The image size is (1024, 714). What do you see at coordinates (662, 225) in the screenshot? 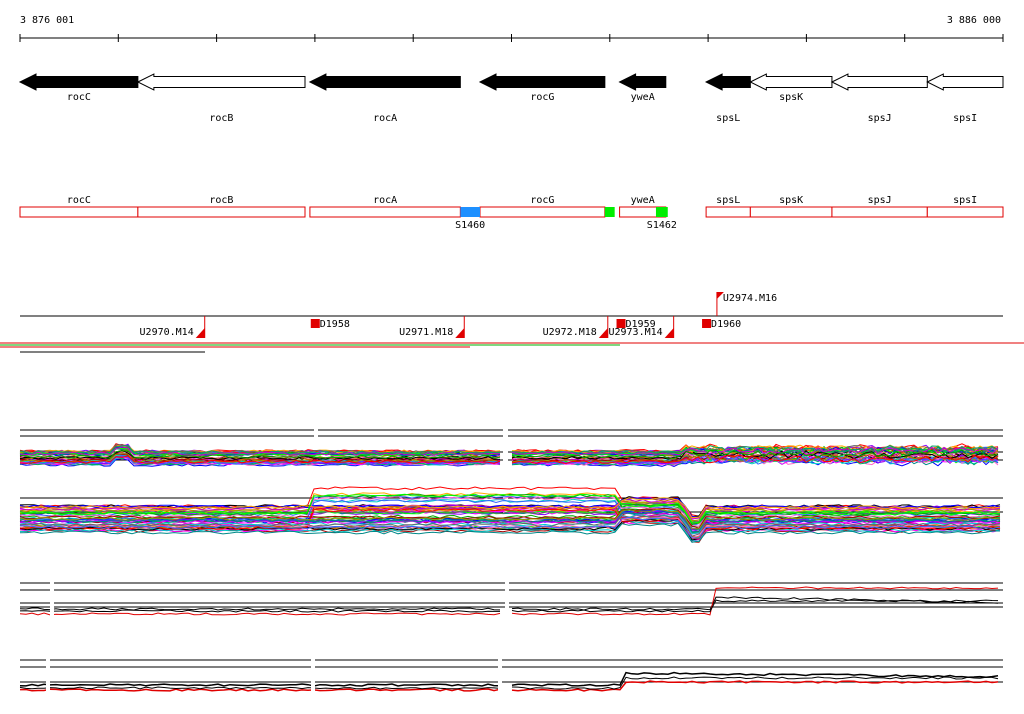
I see `segment-label: S1462` at bounding box center [662, 225].